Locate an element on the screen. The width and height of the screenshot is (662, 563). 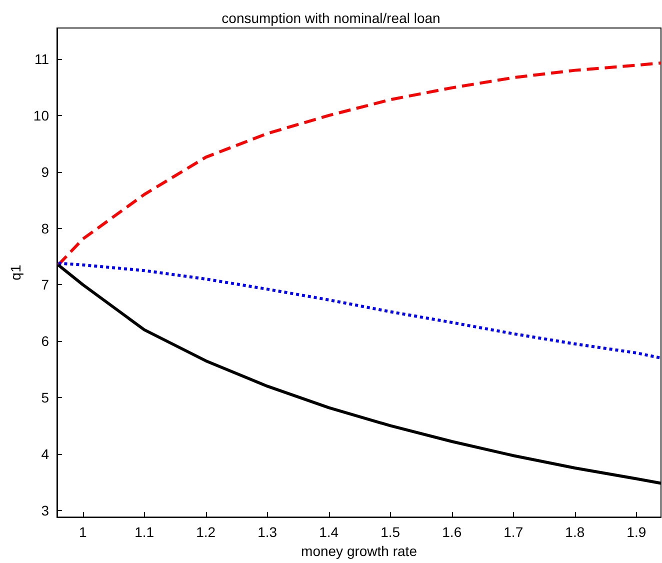
x-axis-title: money growth rate is located at coordinates (359, 551).